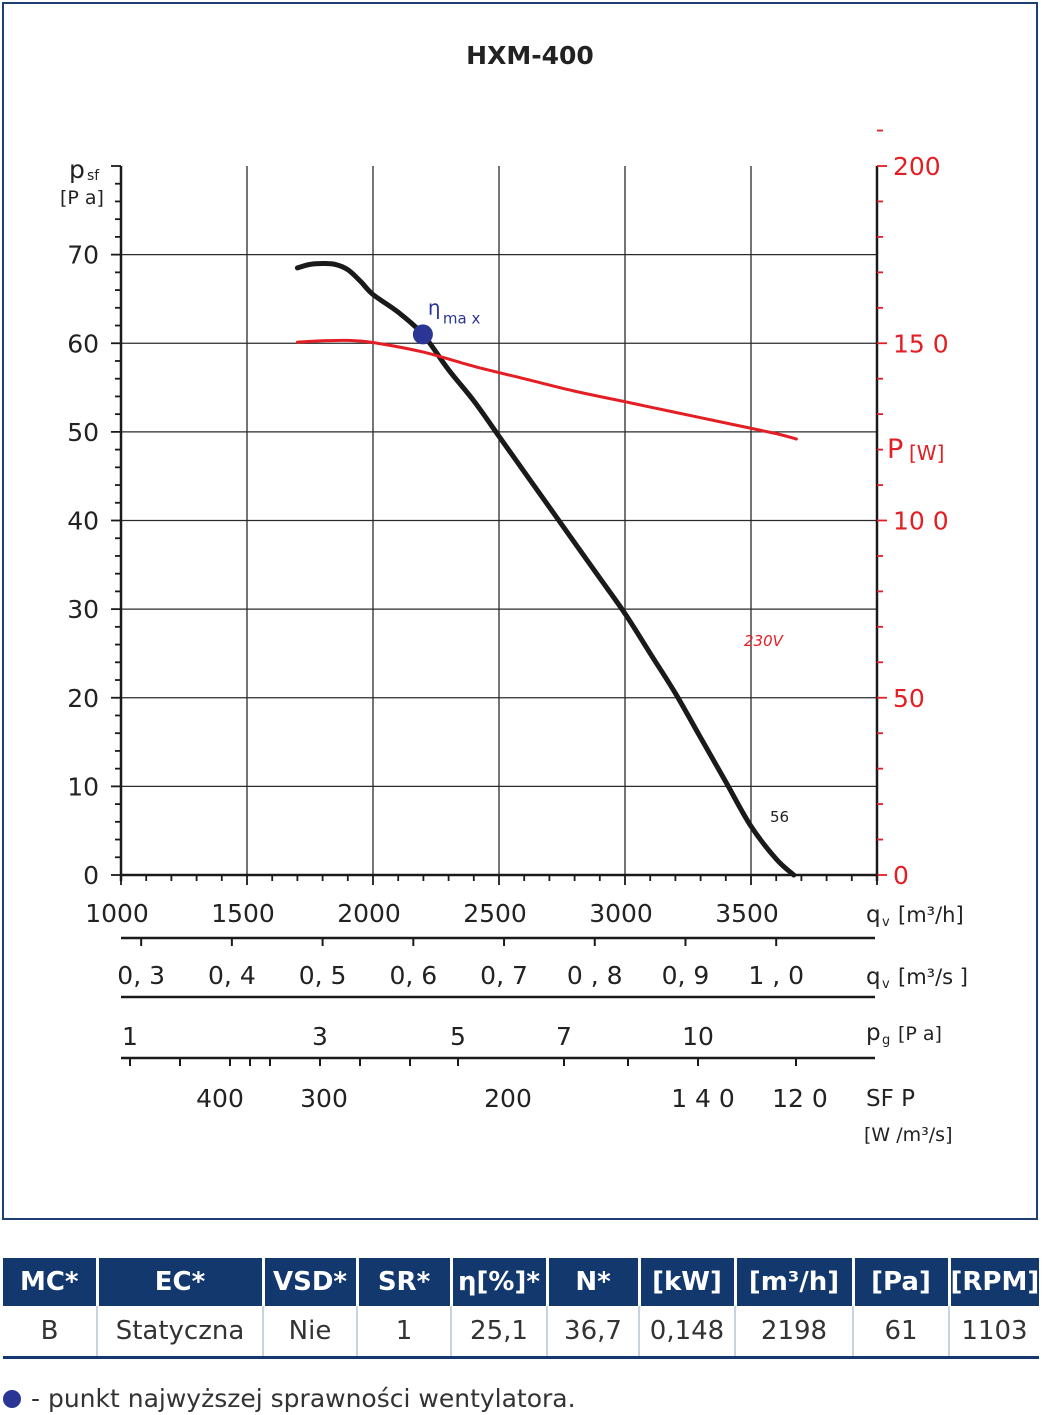  What do you see at coordinates (886, 922) in the screenshot?
I see `x-axis-sublabel: v` at bounding box center [886, 922].